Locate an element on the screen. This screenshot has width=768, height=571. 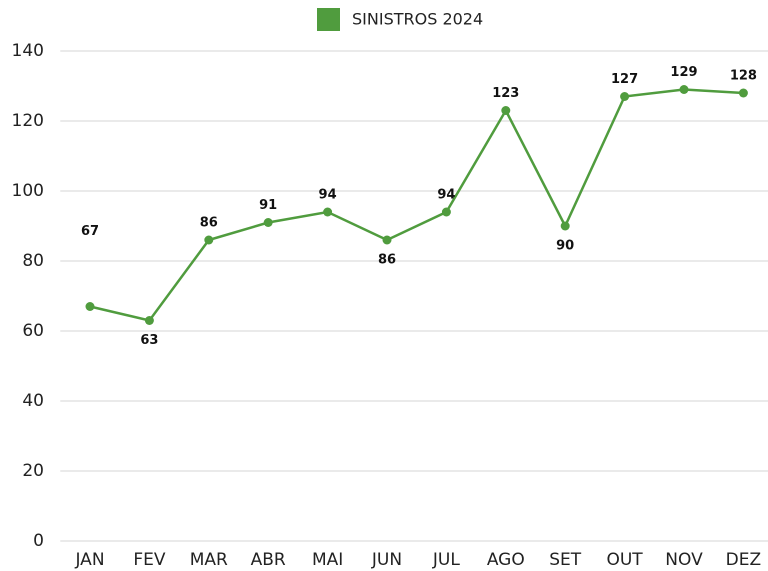
x-tick-label: FEV is located at coordinates (149, 560).